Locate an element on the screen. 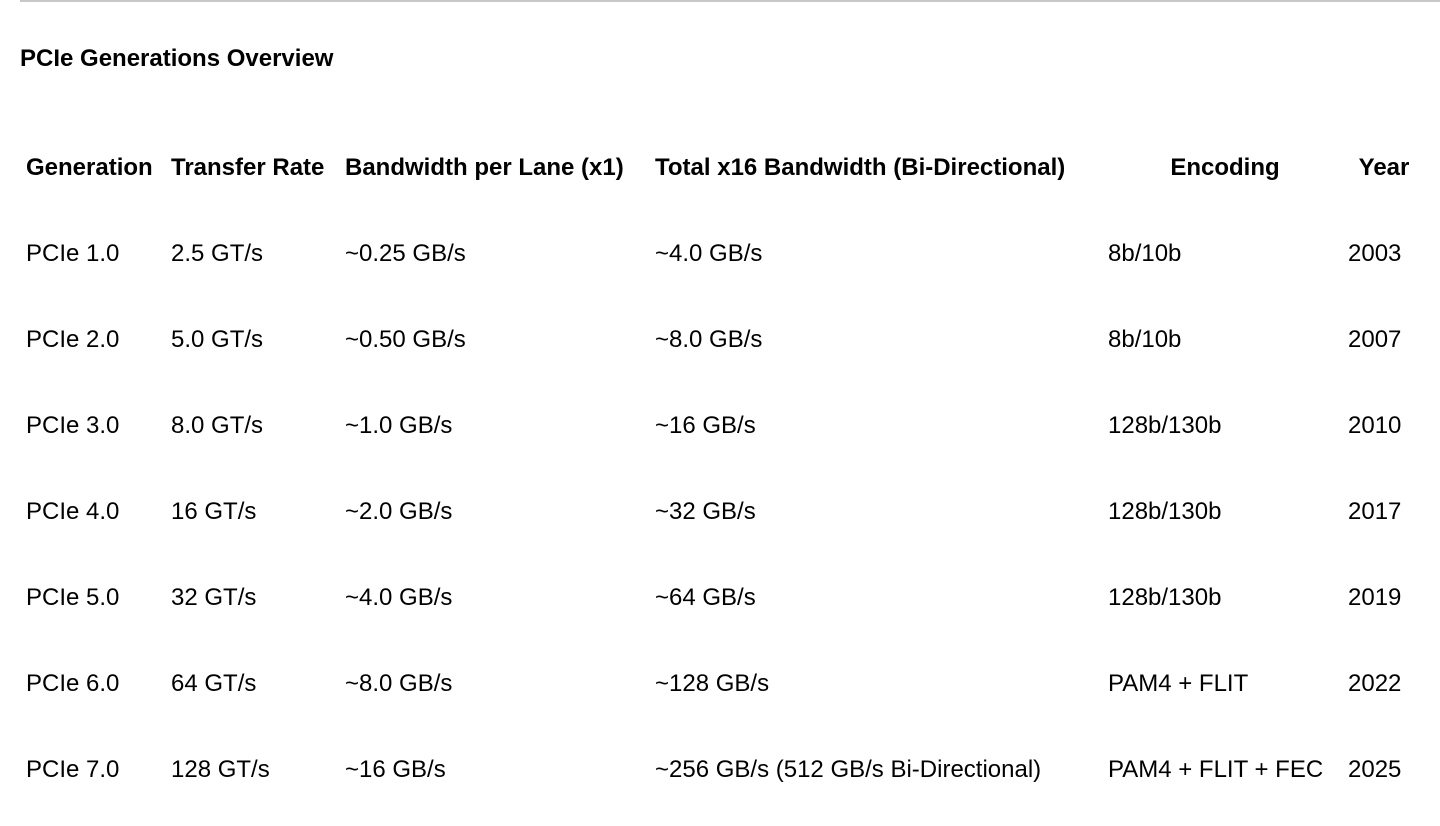  cell-generation: PCIe 6.0 is located at coordinates (73, 683).